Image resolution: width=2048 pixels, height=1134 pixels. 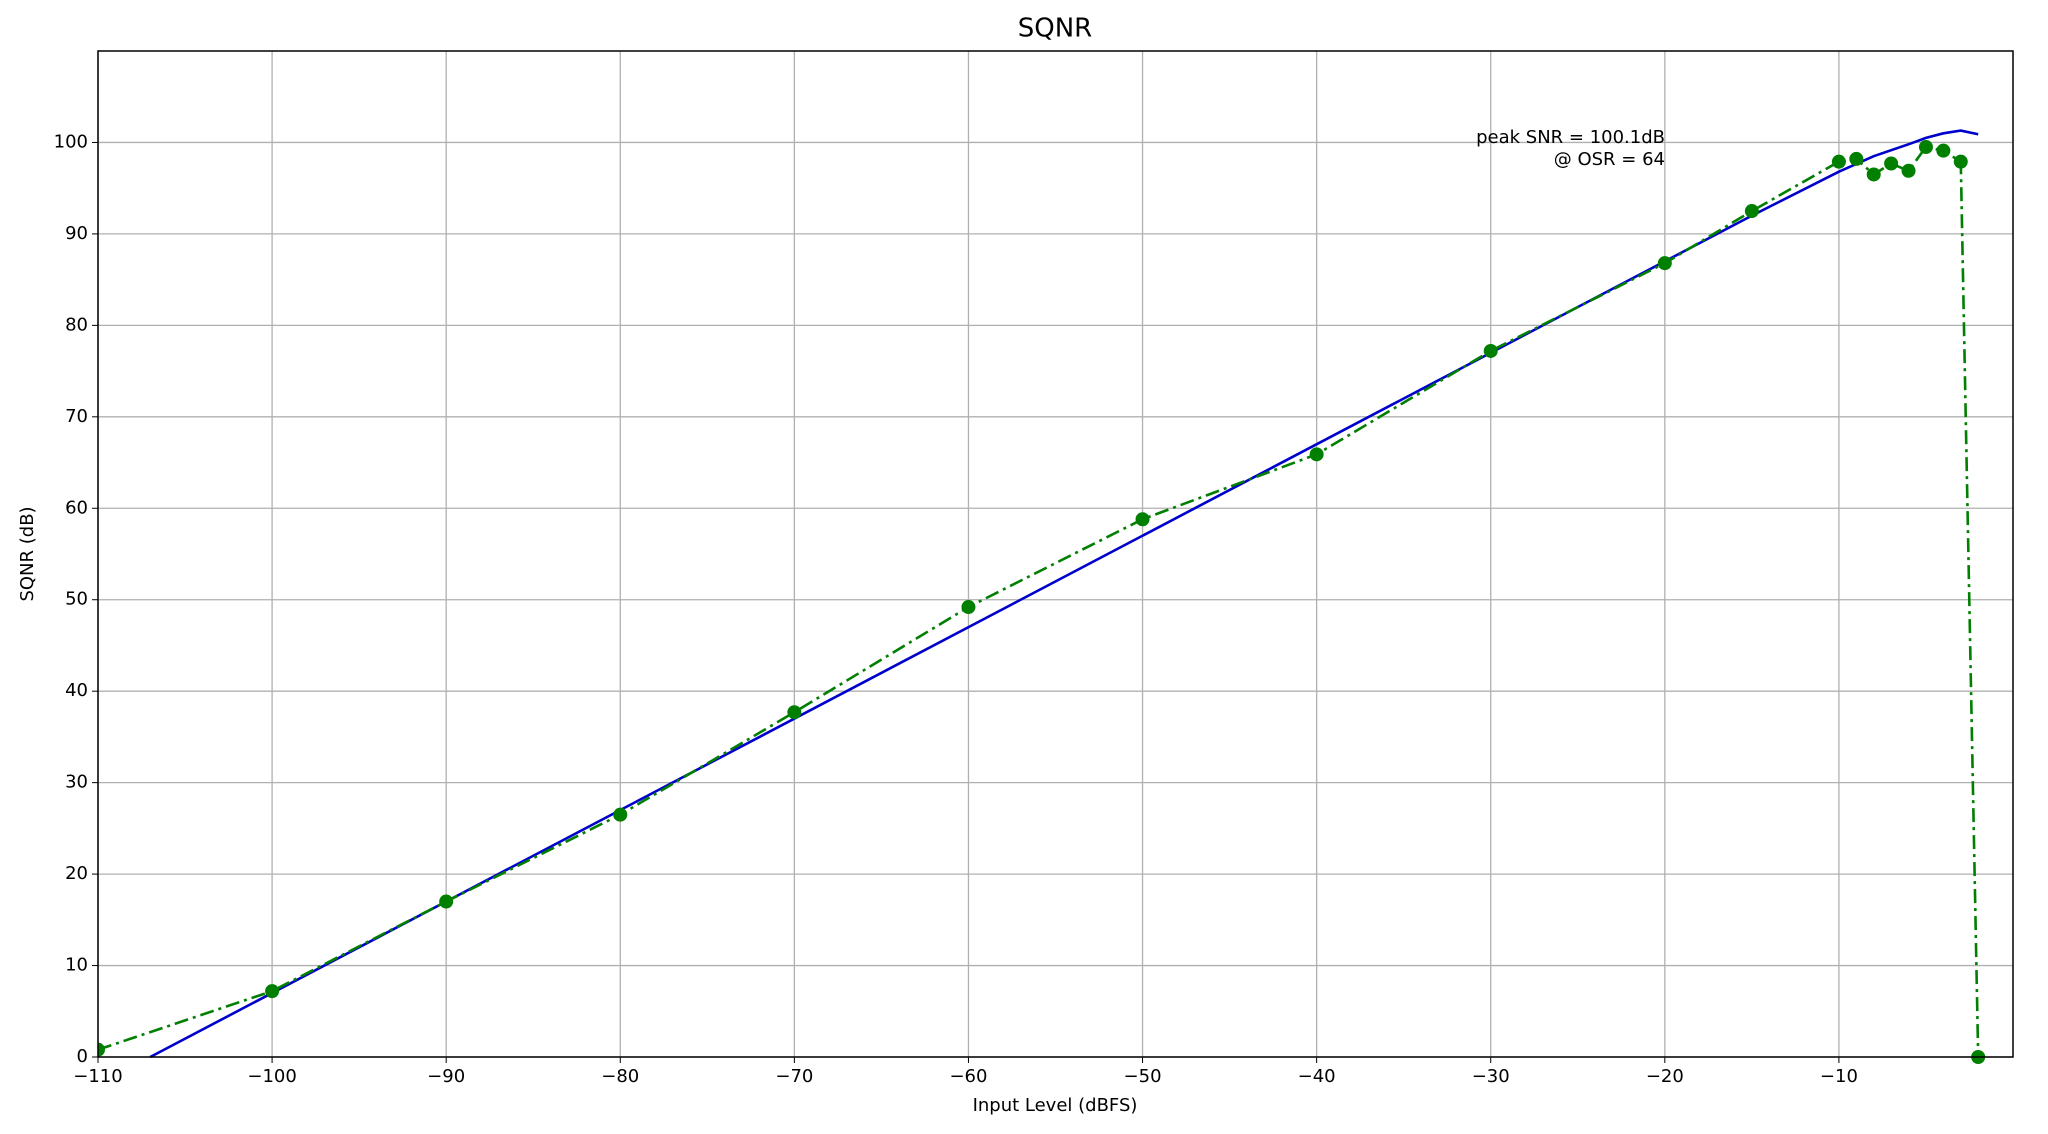 What do you see at coordinates (71, 141) in the screenshot?
I see `y-tick-label: 100` at bounding box center [71, 141].